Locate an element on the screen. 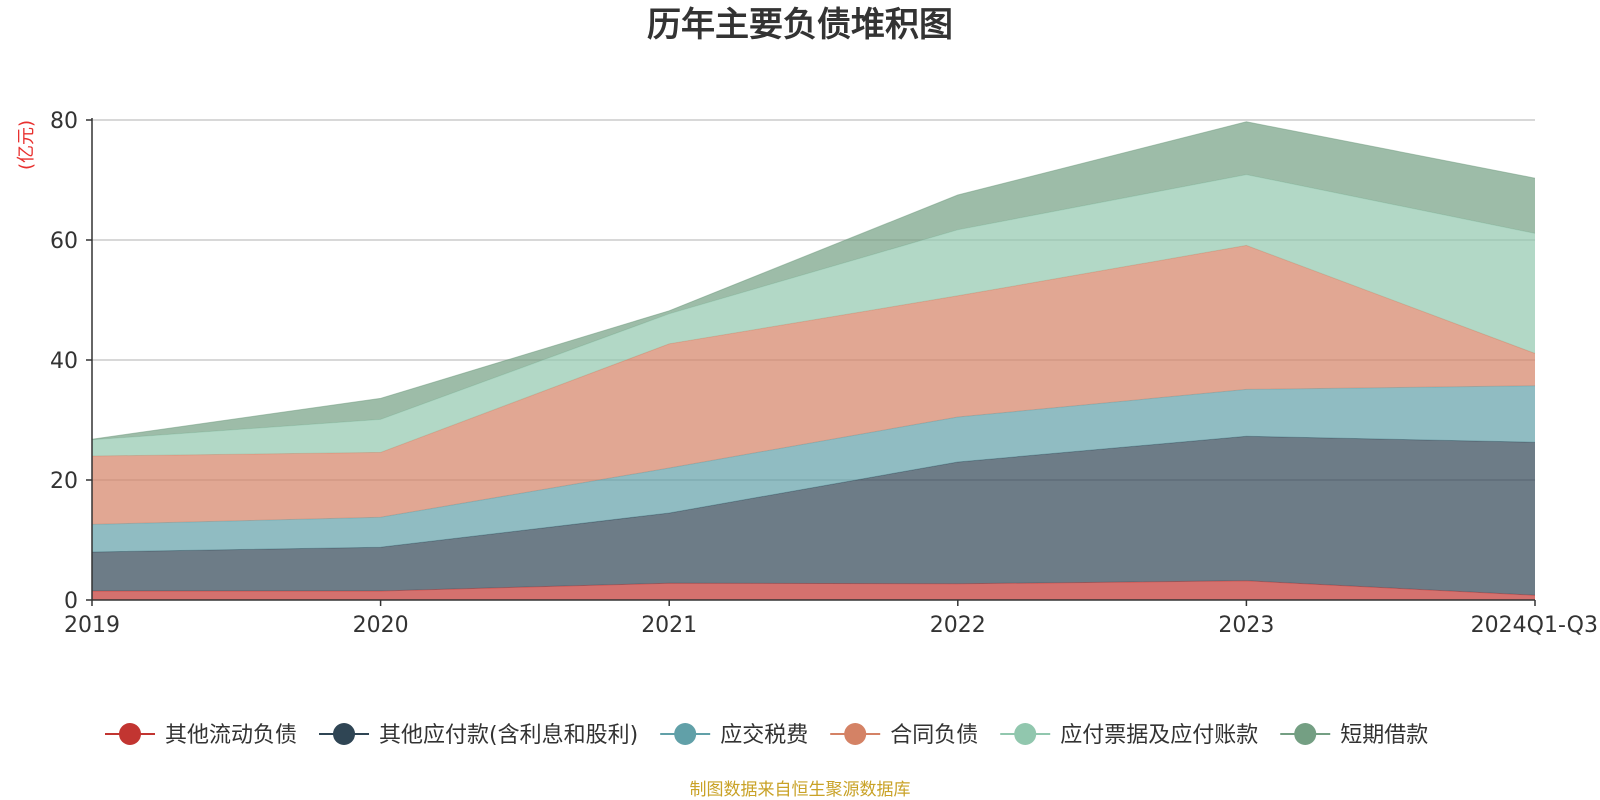 The height and width of the screenshot is (800, 1600). legend-label-2: 应交税费 is located at coordinates (764, 735).